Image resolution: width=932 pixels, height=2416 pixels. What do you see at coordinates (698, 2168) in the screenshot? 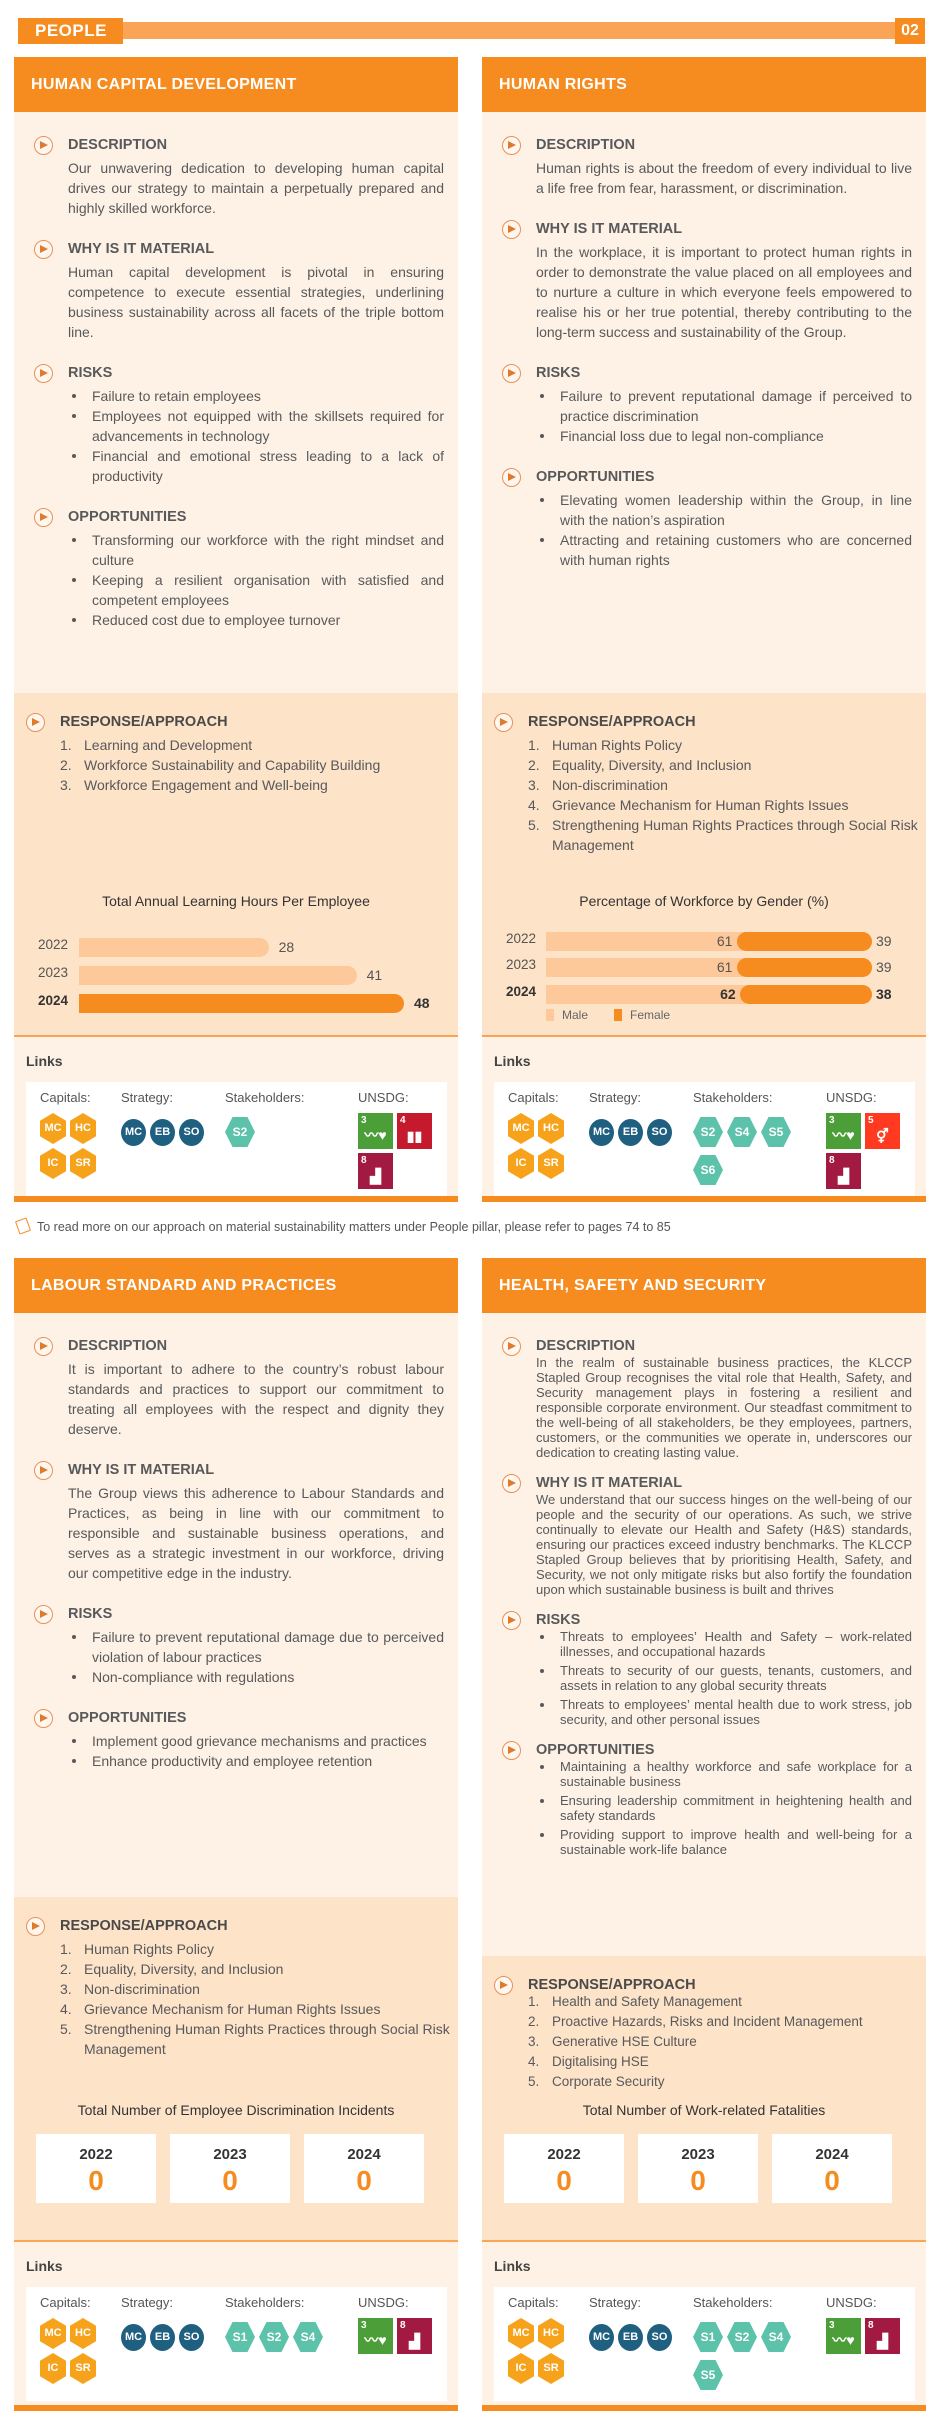
I see `stat-box: 2023 0` at bounding box center [698, 2168].